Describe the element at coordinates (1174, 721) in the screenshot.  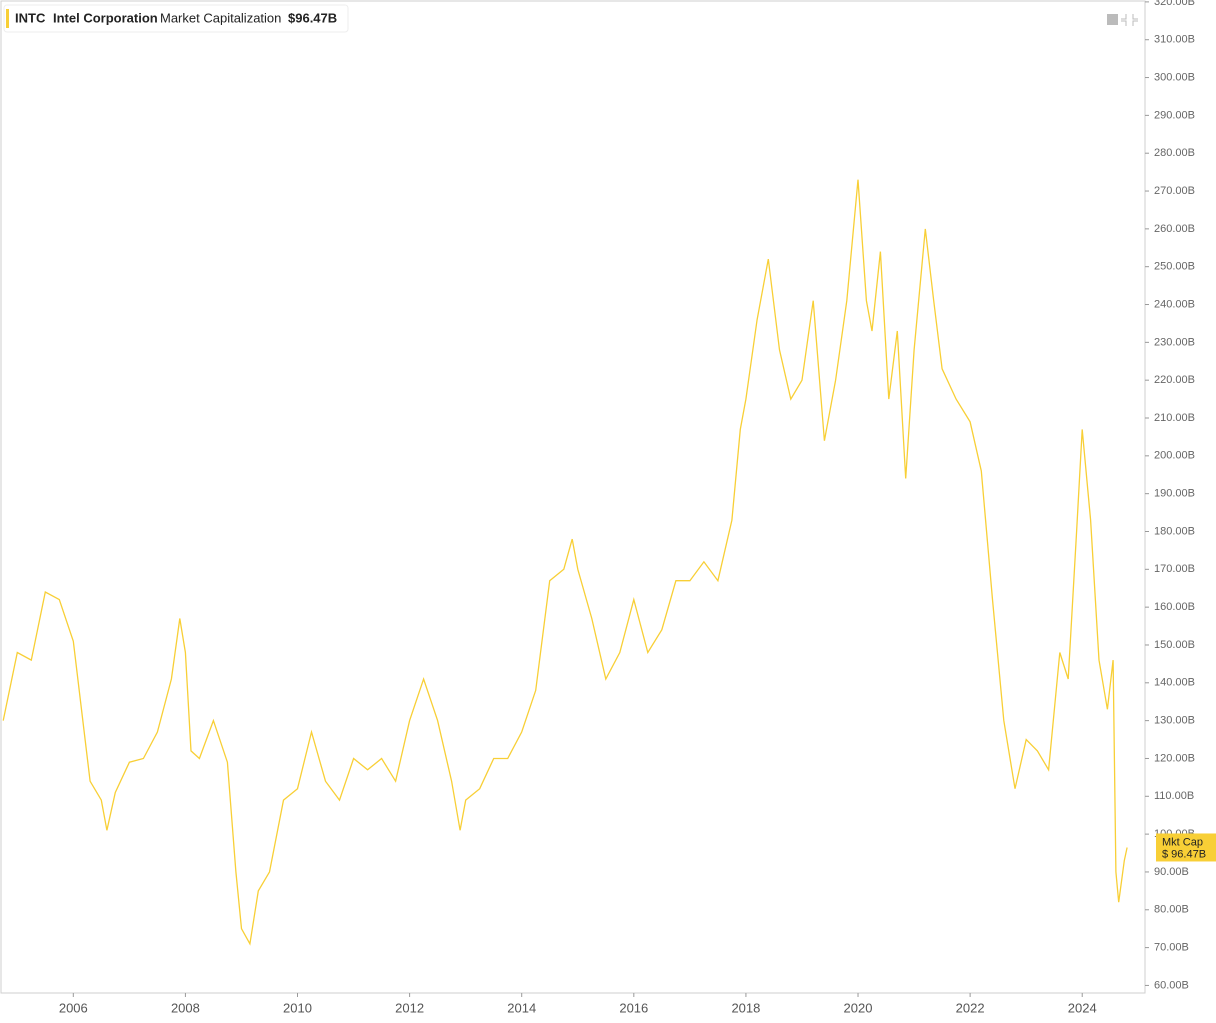
I see `y-tick-label: 130.00B` at that location.